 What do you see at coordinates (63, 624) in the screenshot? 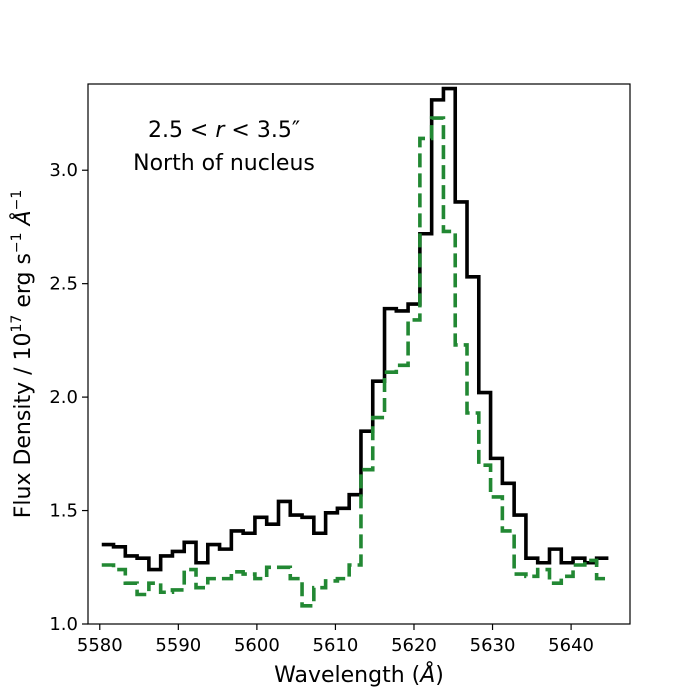
I see `y-tick-label: 1.0` at bounding box center [63, 624].